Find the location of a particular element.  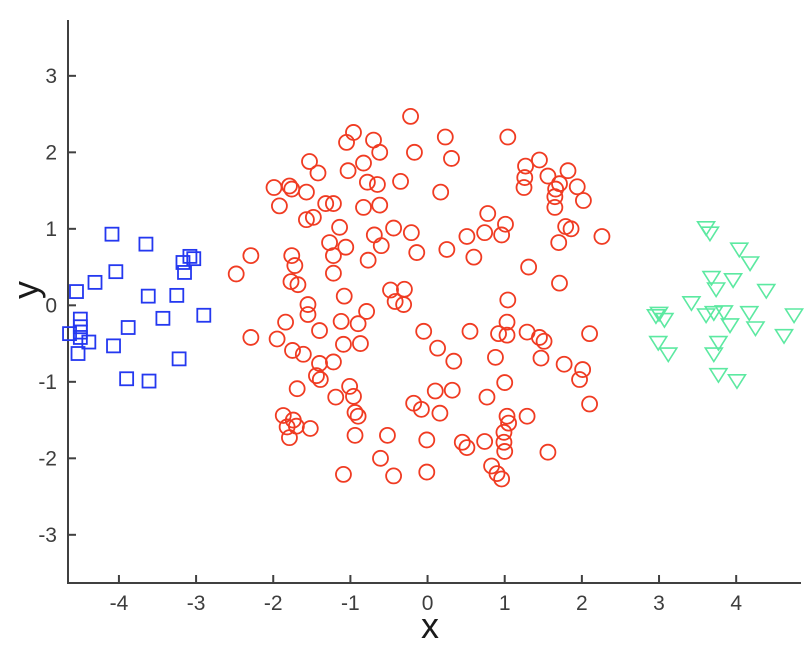

y-tick-label: 0 is located at coordinates (51, 305).